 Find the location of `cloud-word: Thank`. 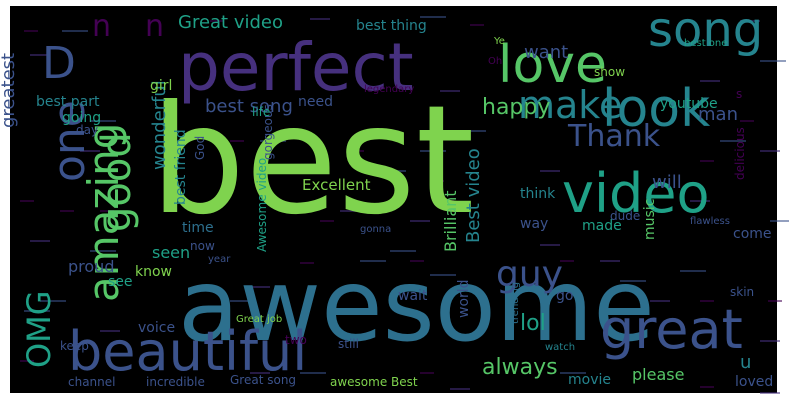

cloud-word: Thank is located at coordinates (614, 136).